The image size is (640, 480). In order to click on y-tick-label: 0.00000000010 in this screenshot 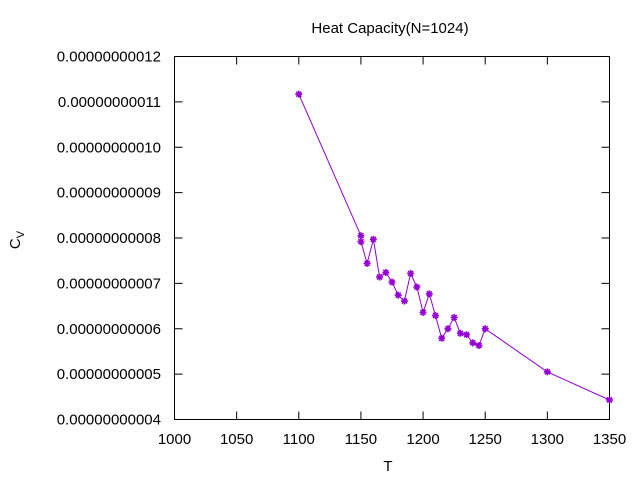, I will do `click(109, 147)`.